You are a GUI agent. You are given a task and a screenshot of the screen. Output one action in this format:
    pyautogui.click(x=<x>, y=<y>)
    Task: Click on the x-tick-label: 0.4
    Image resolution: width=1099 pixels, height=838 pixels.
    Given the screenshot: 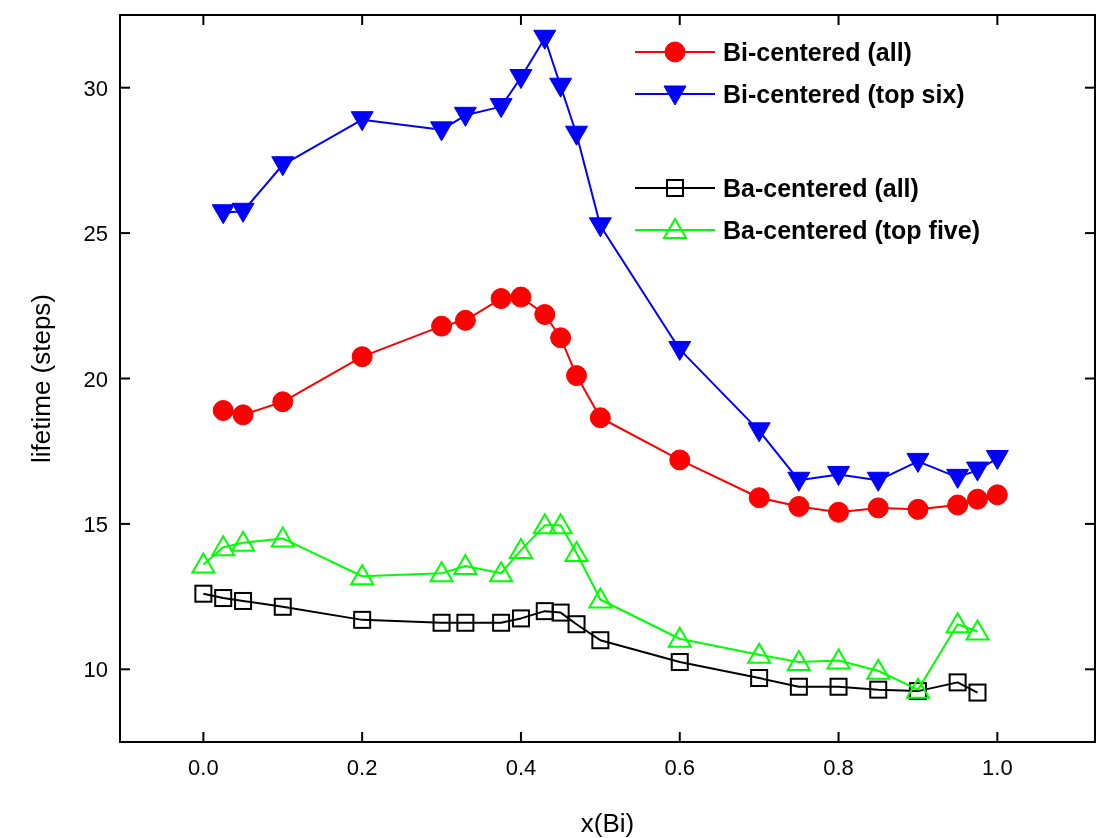 What is the action you would take?
    pyautogui.click(x=521, y=767)
    